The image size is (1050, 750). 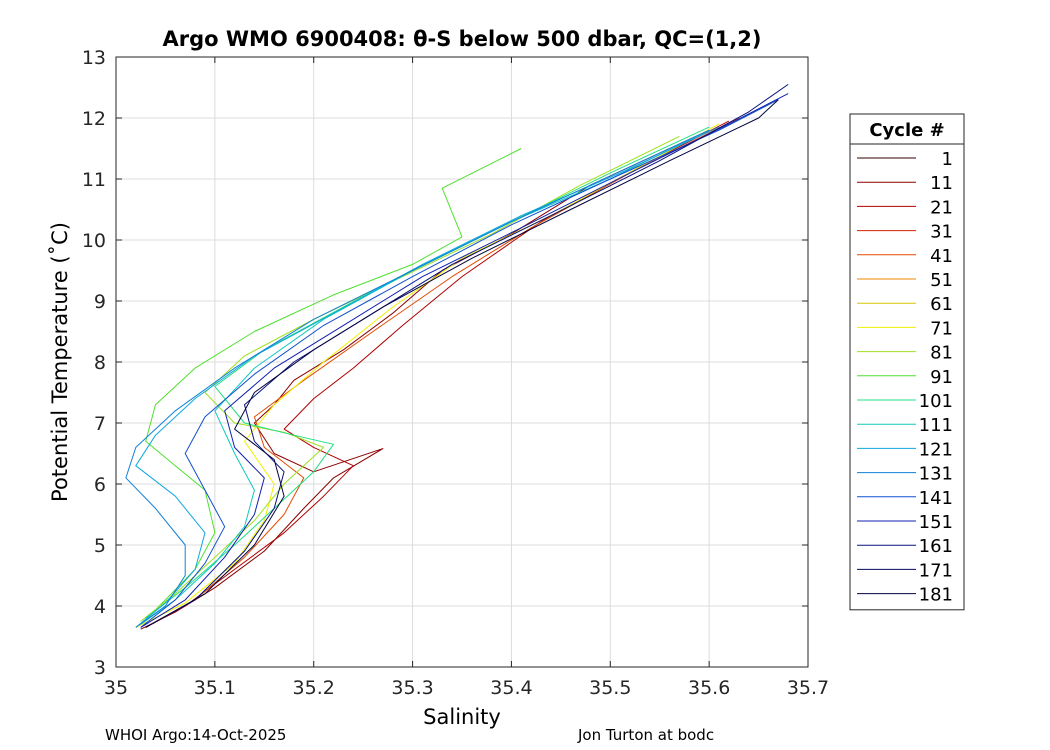 I want to click on legend-label: 91, so click(x=941, y=377).